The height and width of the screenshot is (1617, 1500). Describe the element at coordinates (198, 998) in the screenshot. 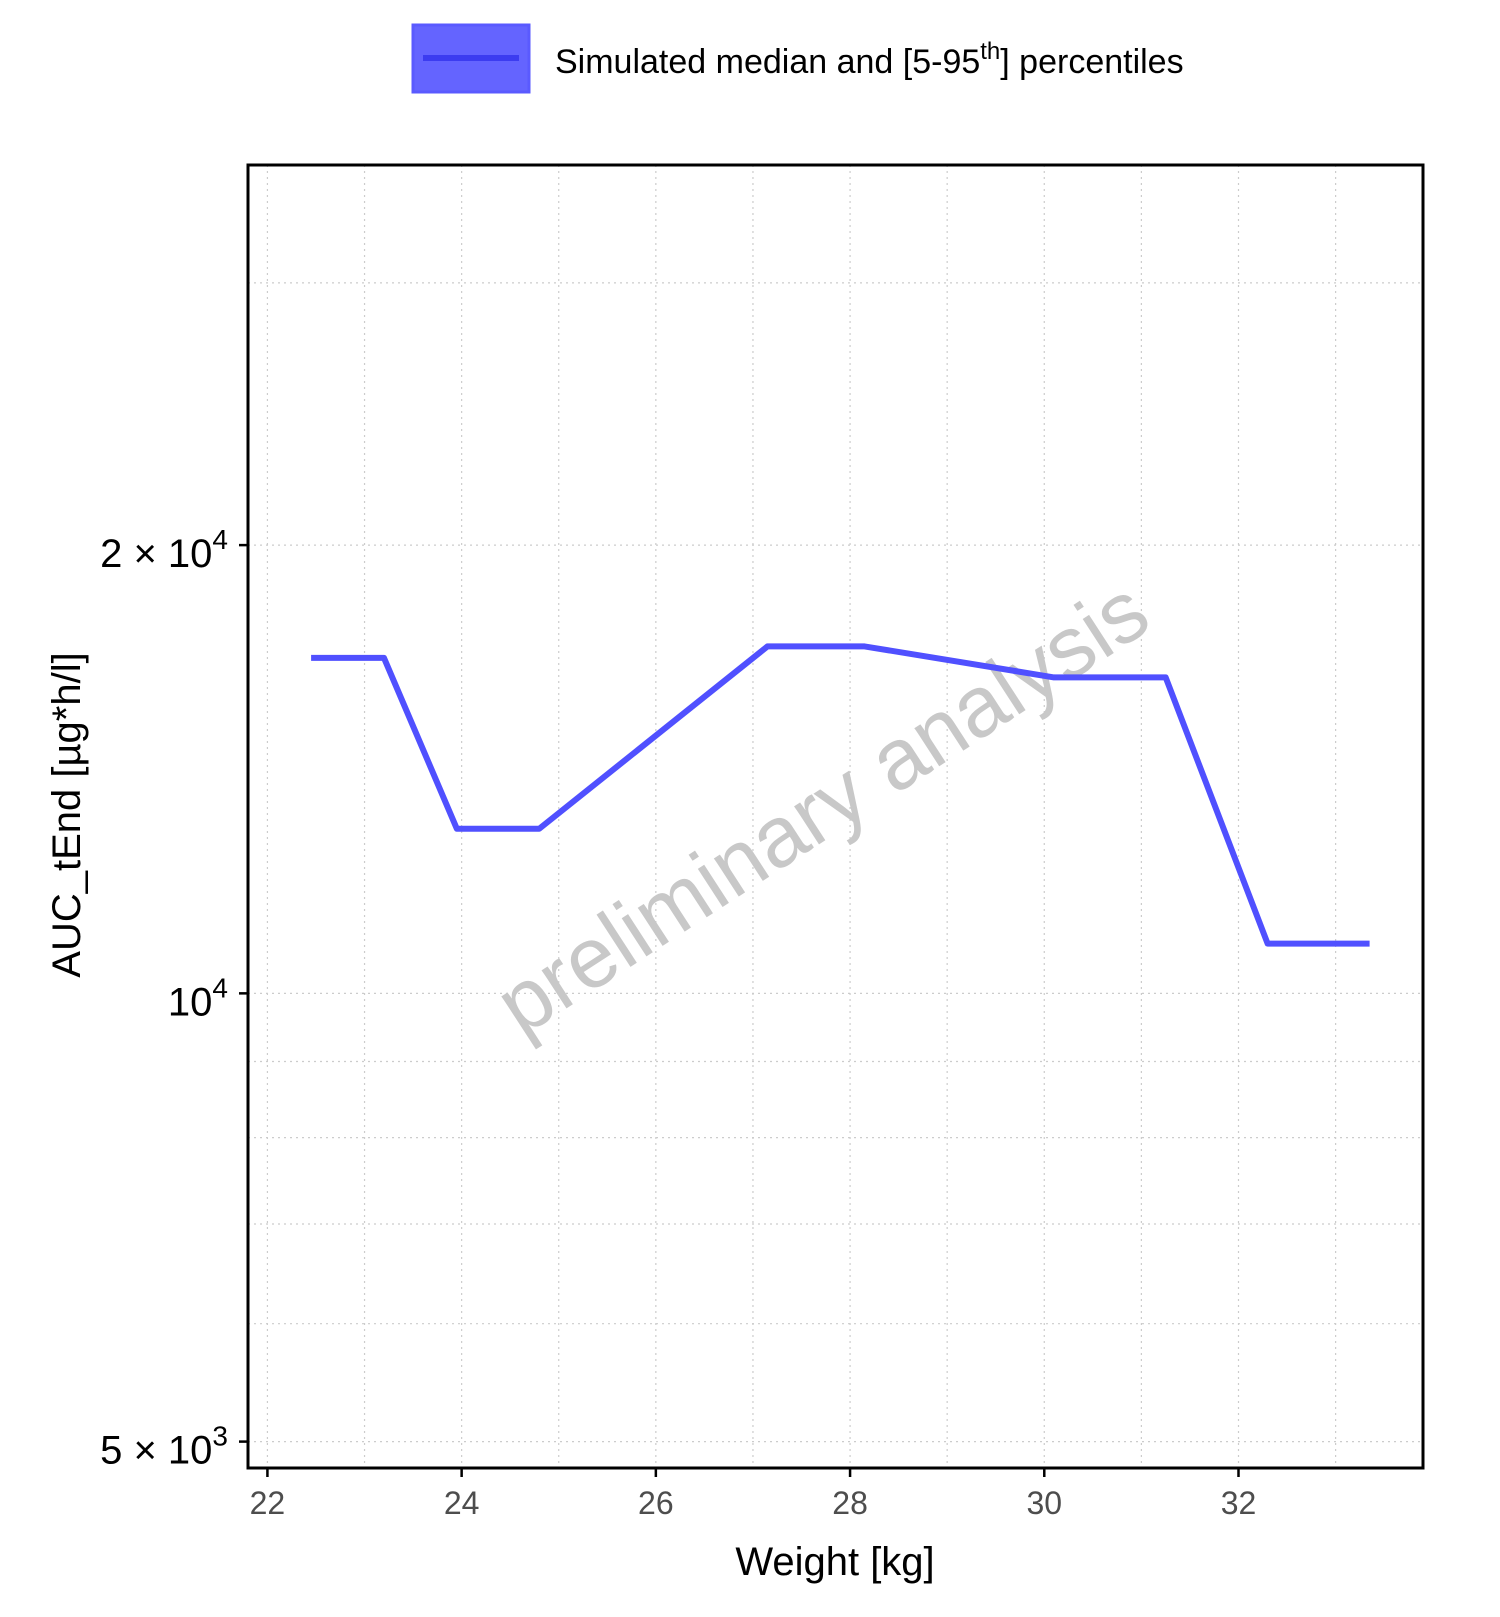

I see `y-tick-label: 104` at that location.